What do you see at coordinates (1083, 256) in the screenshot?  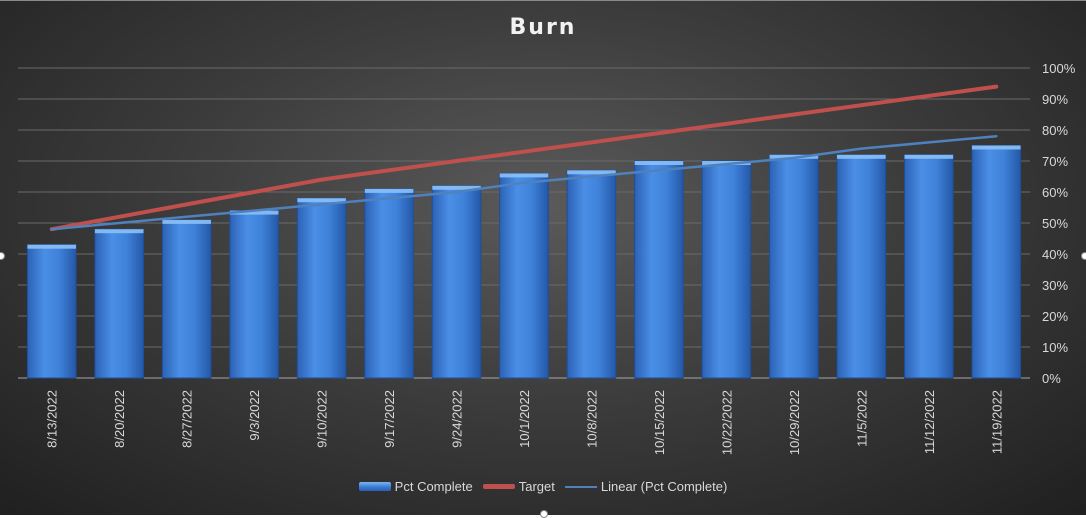 I see `resize-handle-right` at bounding box center [1083, 256].